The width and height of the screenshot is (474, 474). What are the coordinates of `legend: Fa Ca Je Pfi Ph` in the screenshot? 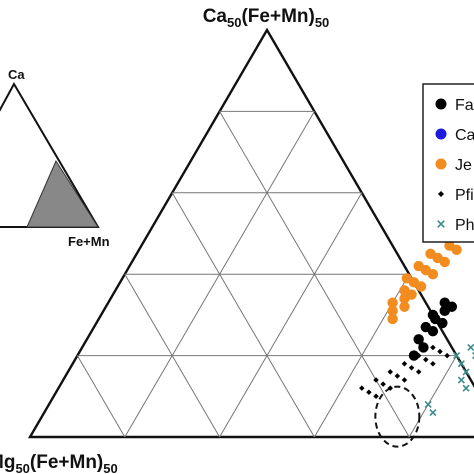 It's located at (448, 163).